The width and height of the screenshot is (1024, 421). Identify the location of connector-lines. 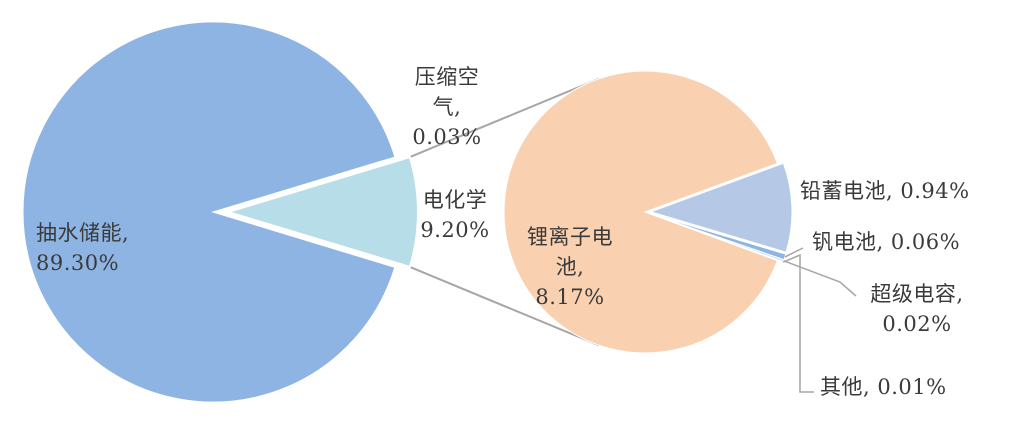
(504, 212).